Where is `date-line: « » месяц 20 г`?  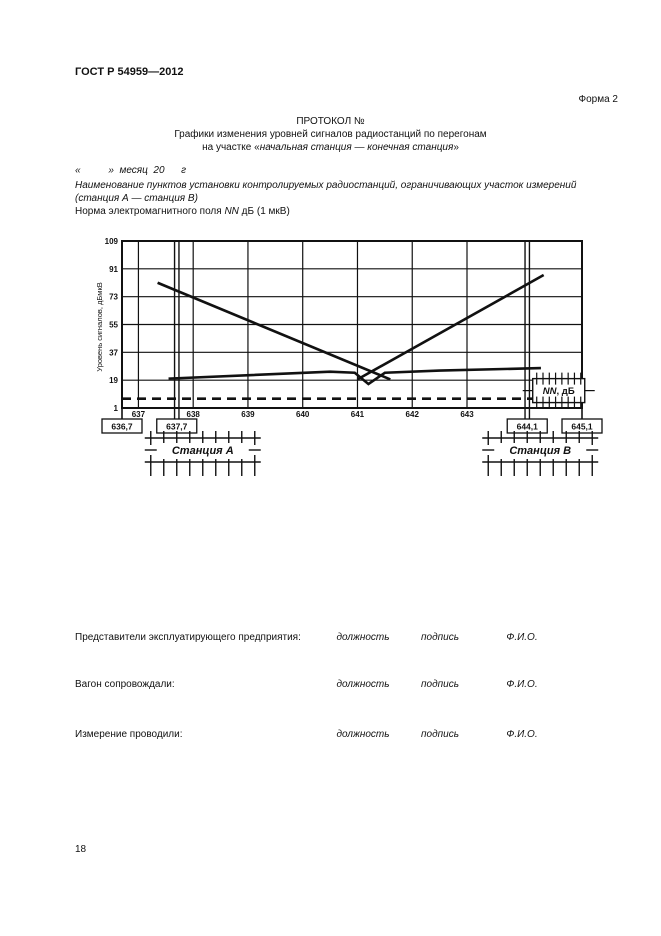 date-line: « » месяц 20 г is located at coordinates (131, 170).